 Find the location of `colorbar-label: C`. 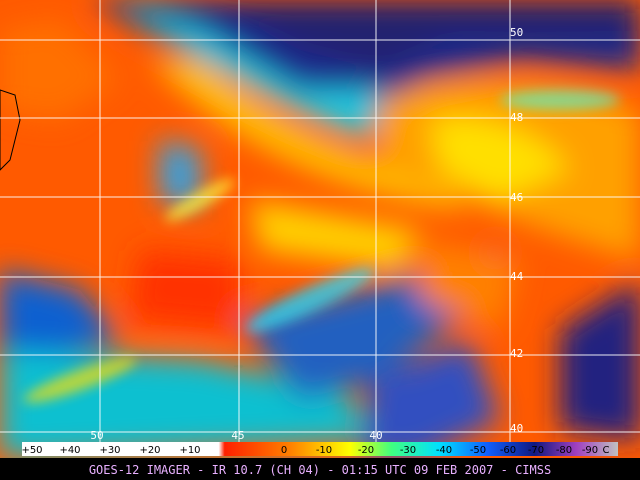

colorbar-label: C is located at coordinates (606, 450).